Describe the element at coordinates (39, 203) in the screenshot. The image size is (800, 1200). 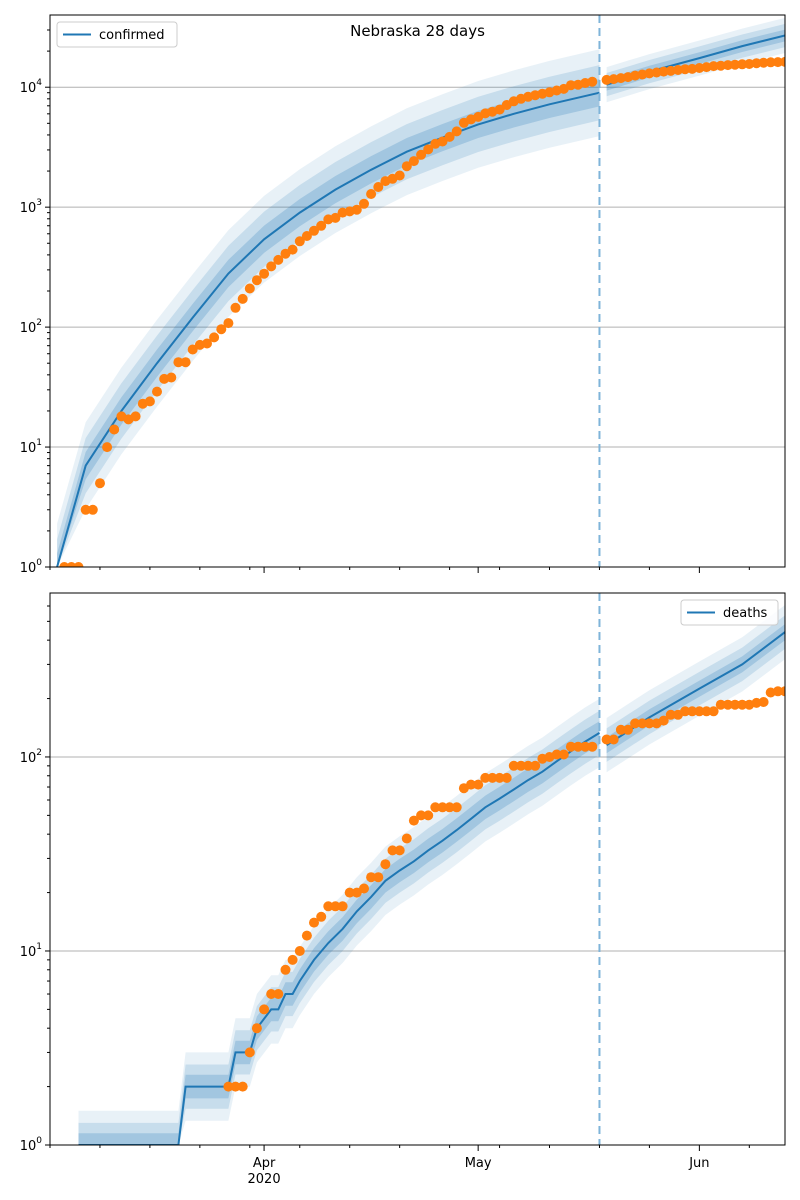
I see `y-tick-exp: 3` at that location.